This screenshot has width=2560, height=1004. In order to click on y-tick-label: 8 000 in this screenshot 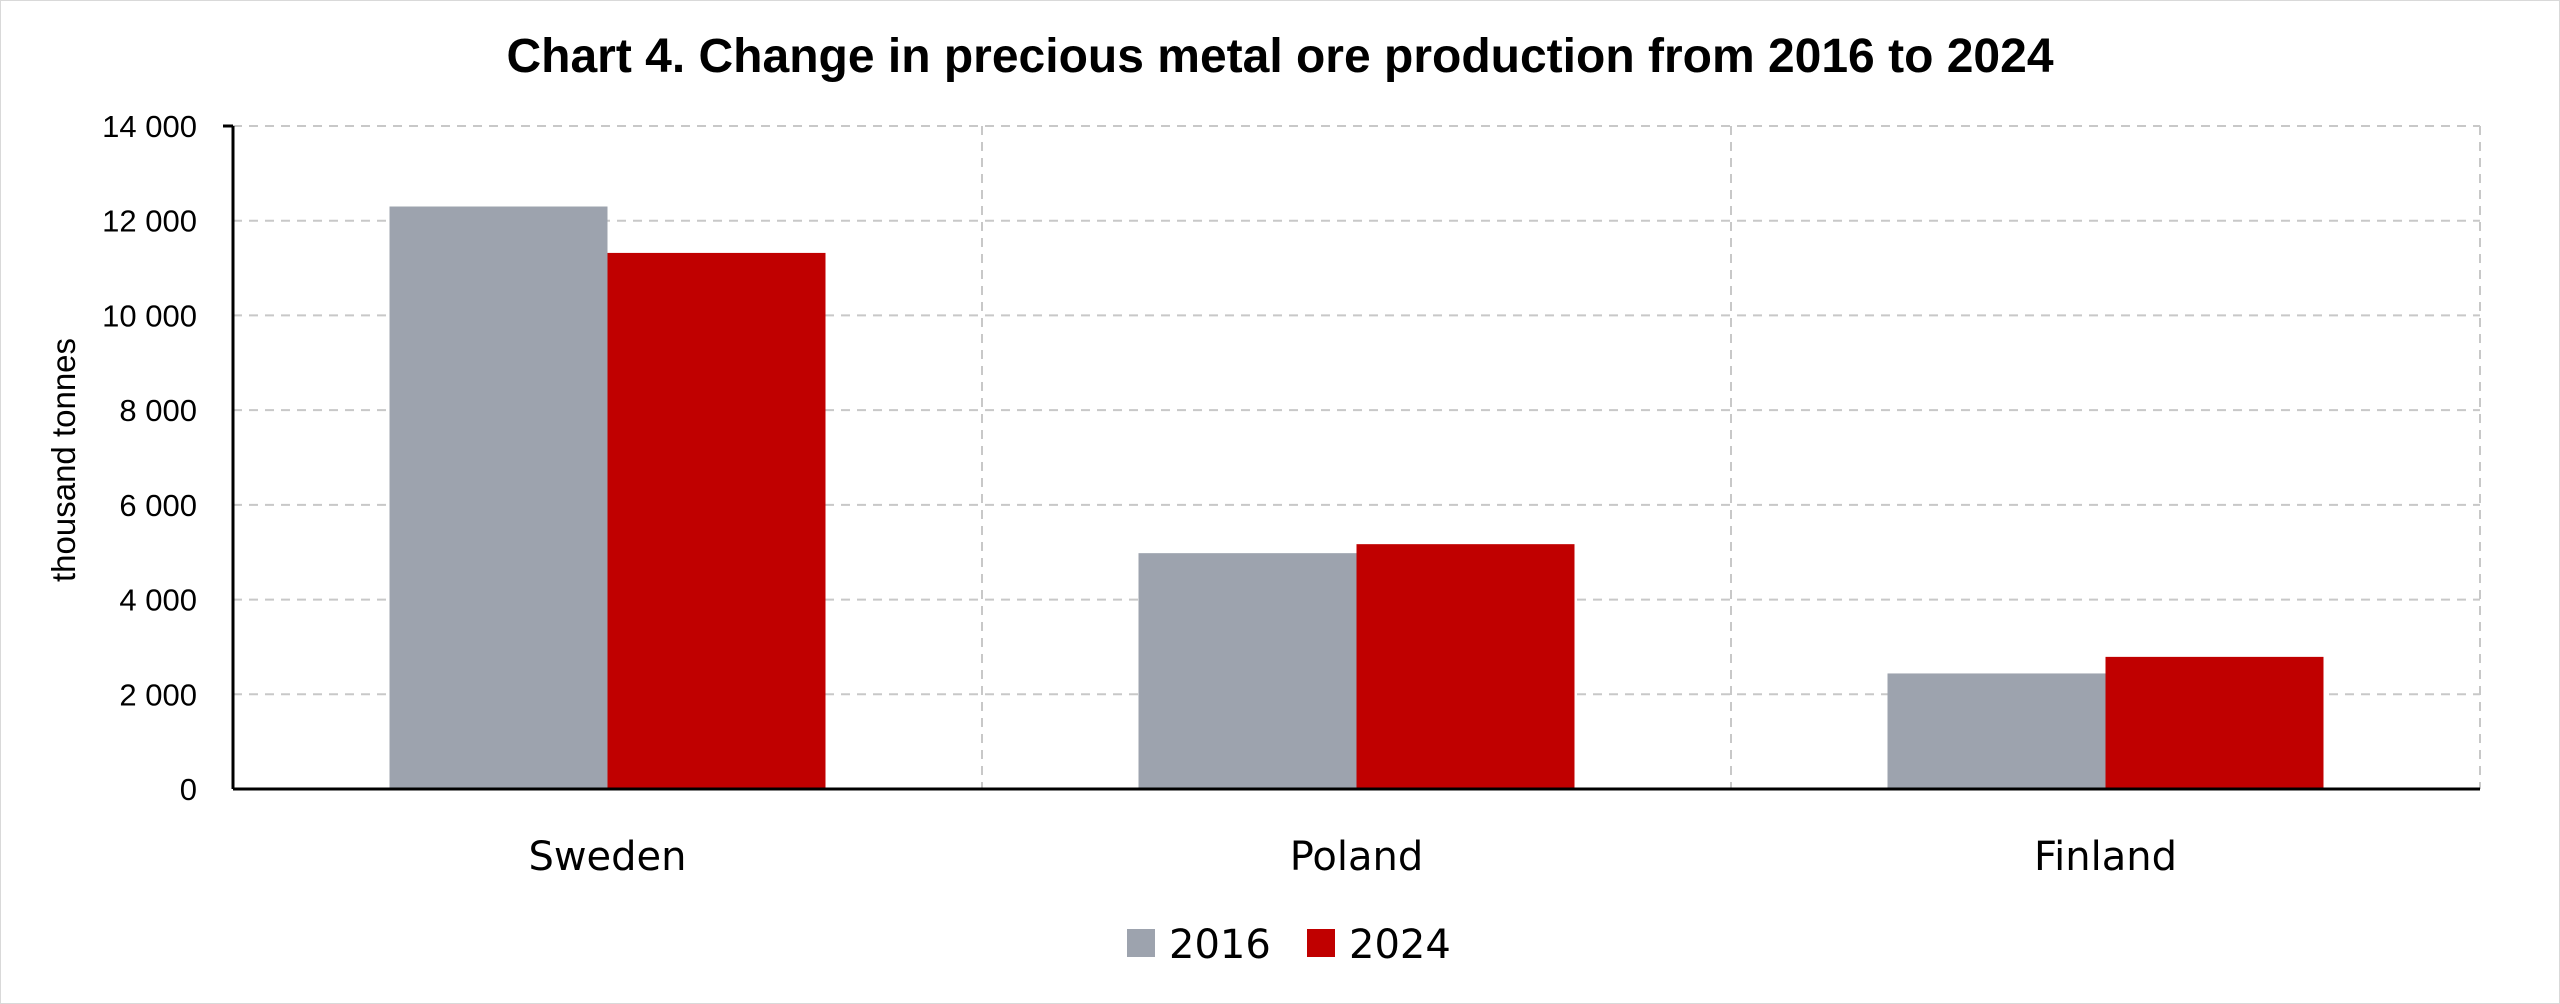, I will do `click(158, 410)`.